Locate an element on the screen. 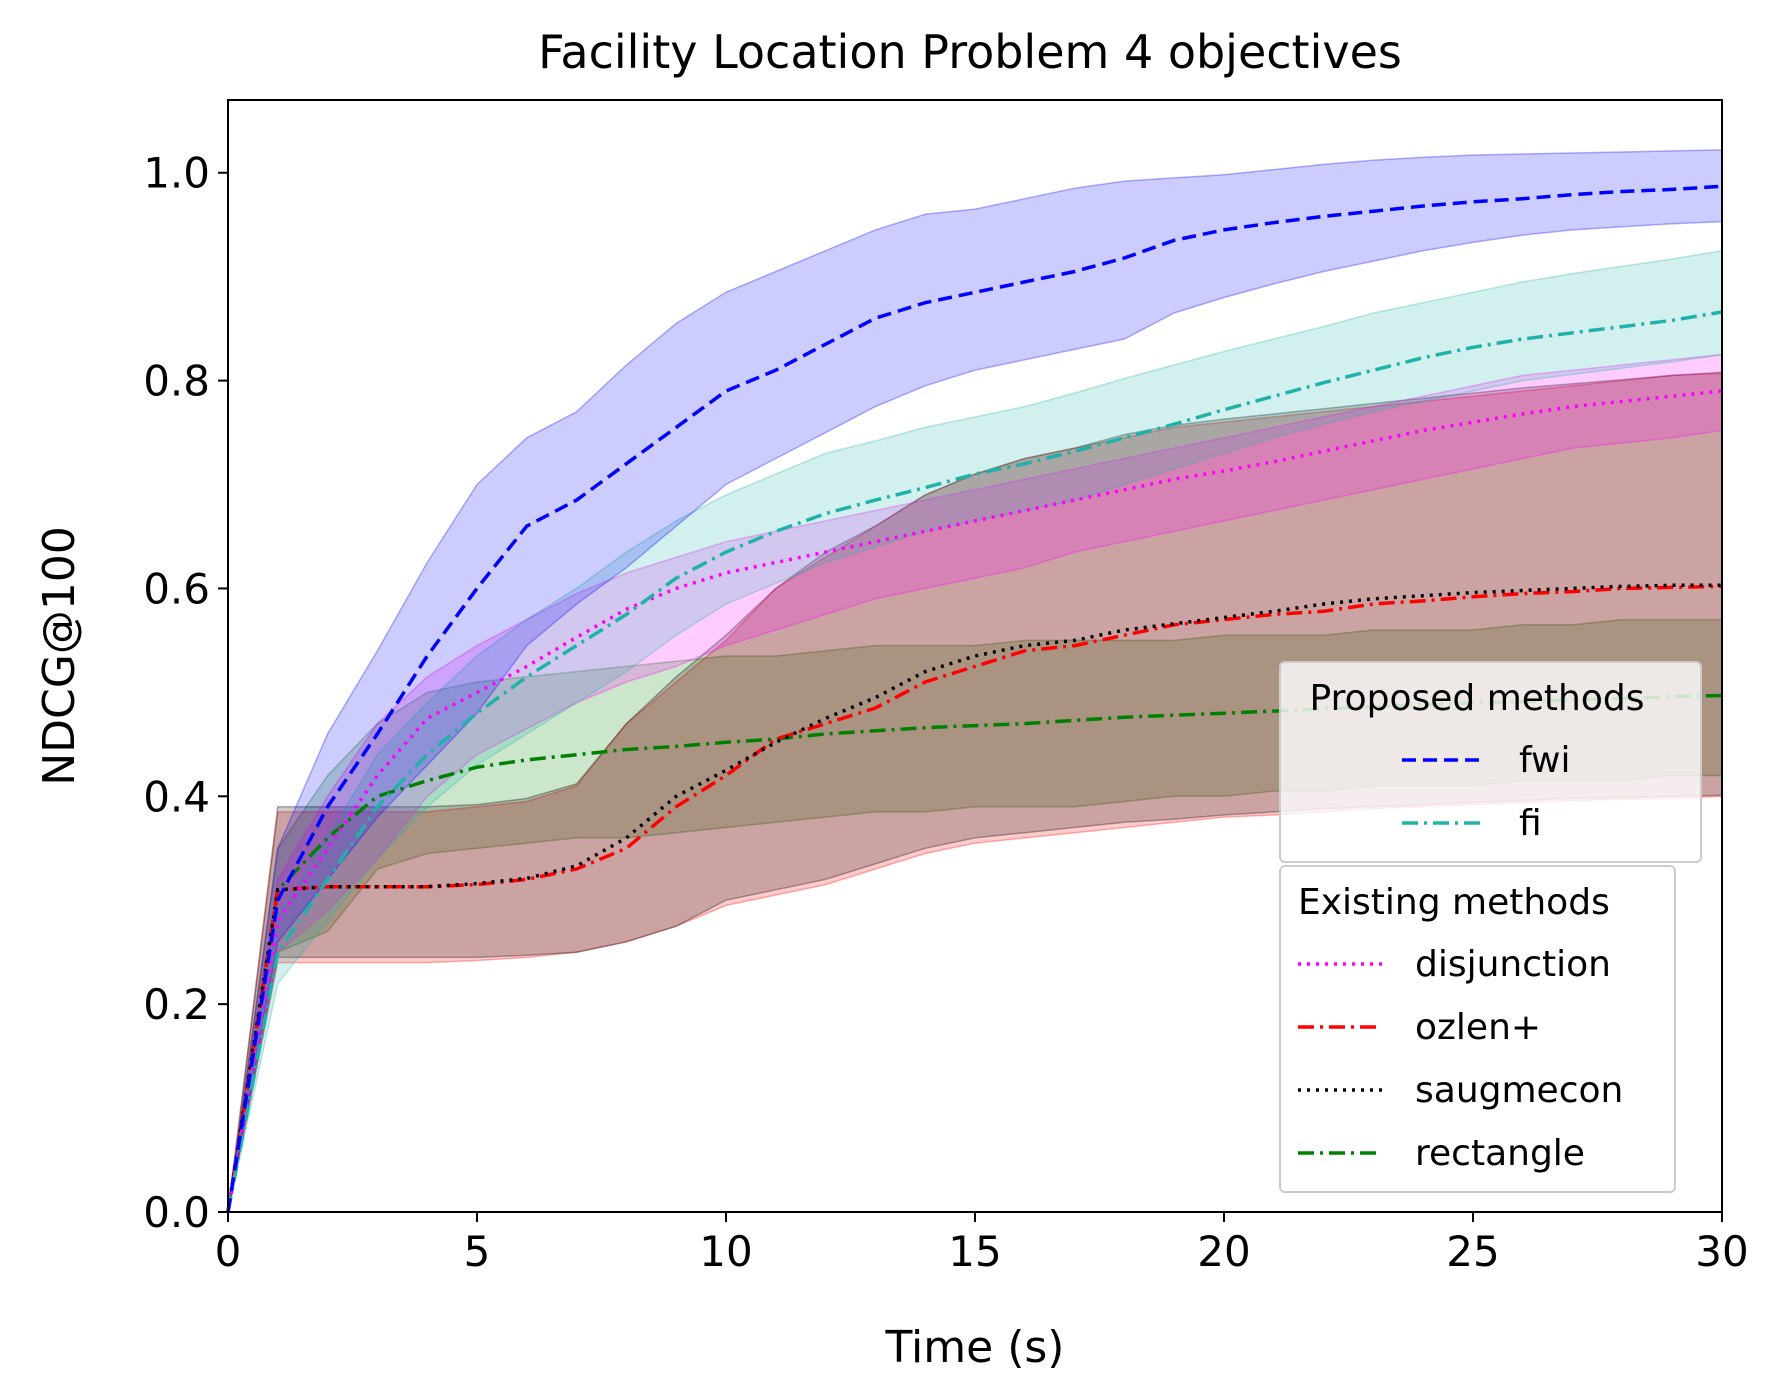  y-tick-label: 0.4 is located at coordinates (176, 796).